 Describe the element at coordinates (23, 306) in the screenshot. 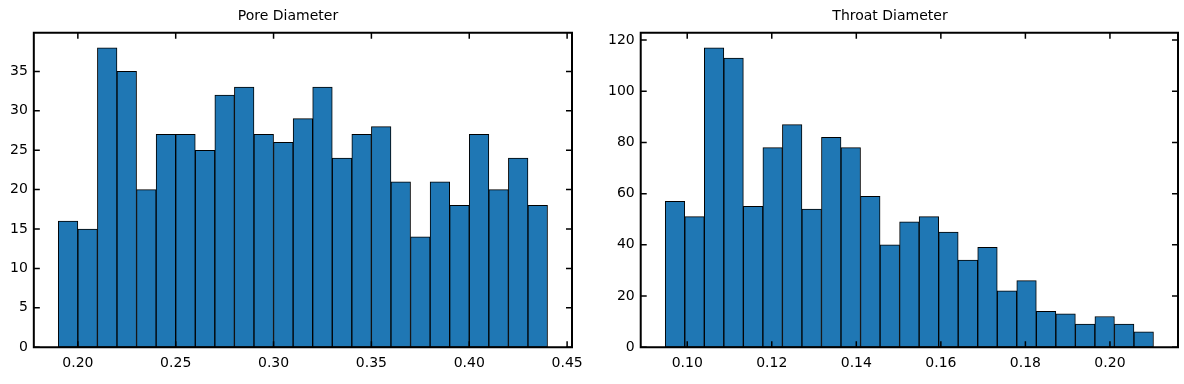

I see `y-tick-label: 5` at that location.